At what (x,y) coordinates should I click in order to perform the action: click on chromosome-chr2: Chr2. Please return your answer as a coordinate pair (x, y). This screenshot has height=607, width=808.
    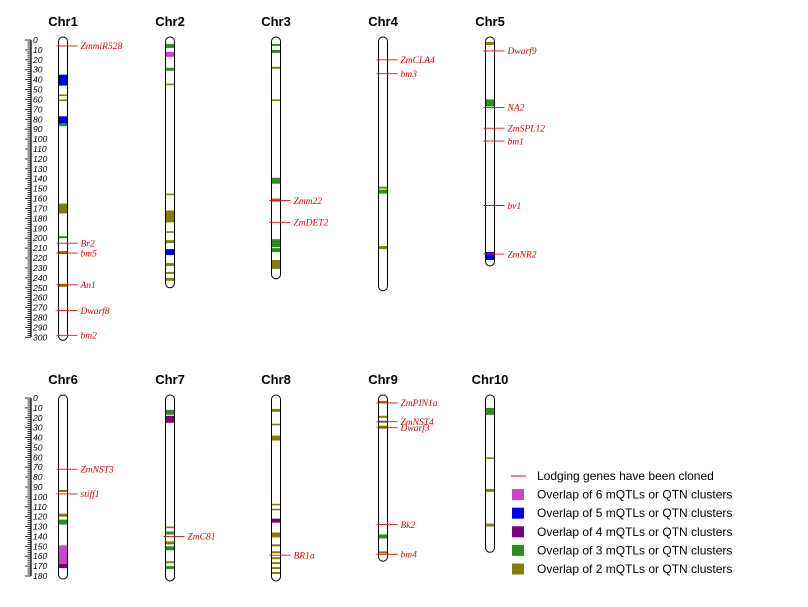
    Looking at the image, I should click on (170, 151).